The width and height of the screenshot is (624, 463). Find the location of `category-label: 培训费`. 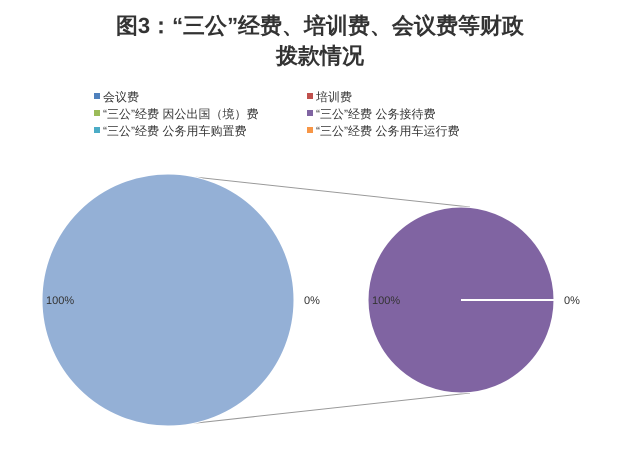

category-label: 培训费 is located at coordinates (333, 97).